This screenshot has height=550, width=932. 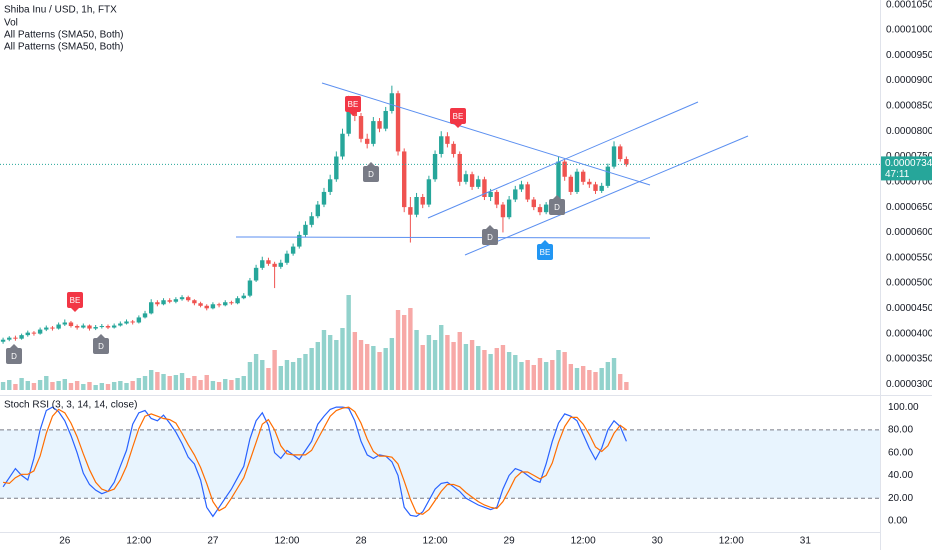 What do you see at coordinates (353, 104) in the screenshot?
I see `pattern-label: BE` at bounding box center [353, 104].